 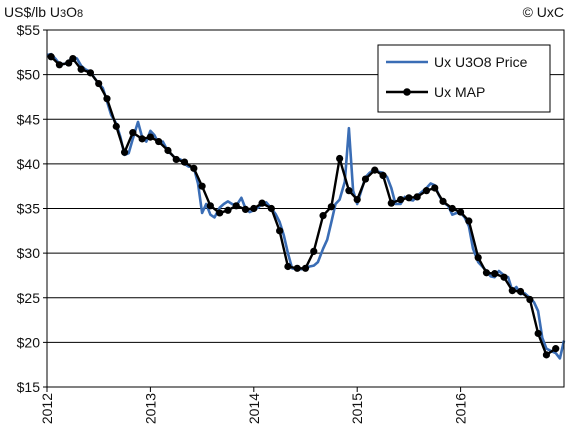 I want to click on y-tick-label-35: $35, so click(x=29, y=209).